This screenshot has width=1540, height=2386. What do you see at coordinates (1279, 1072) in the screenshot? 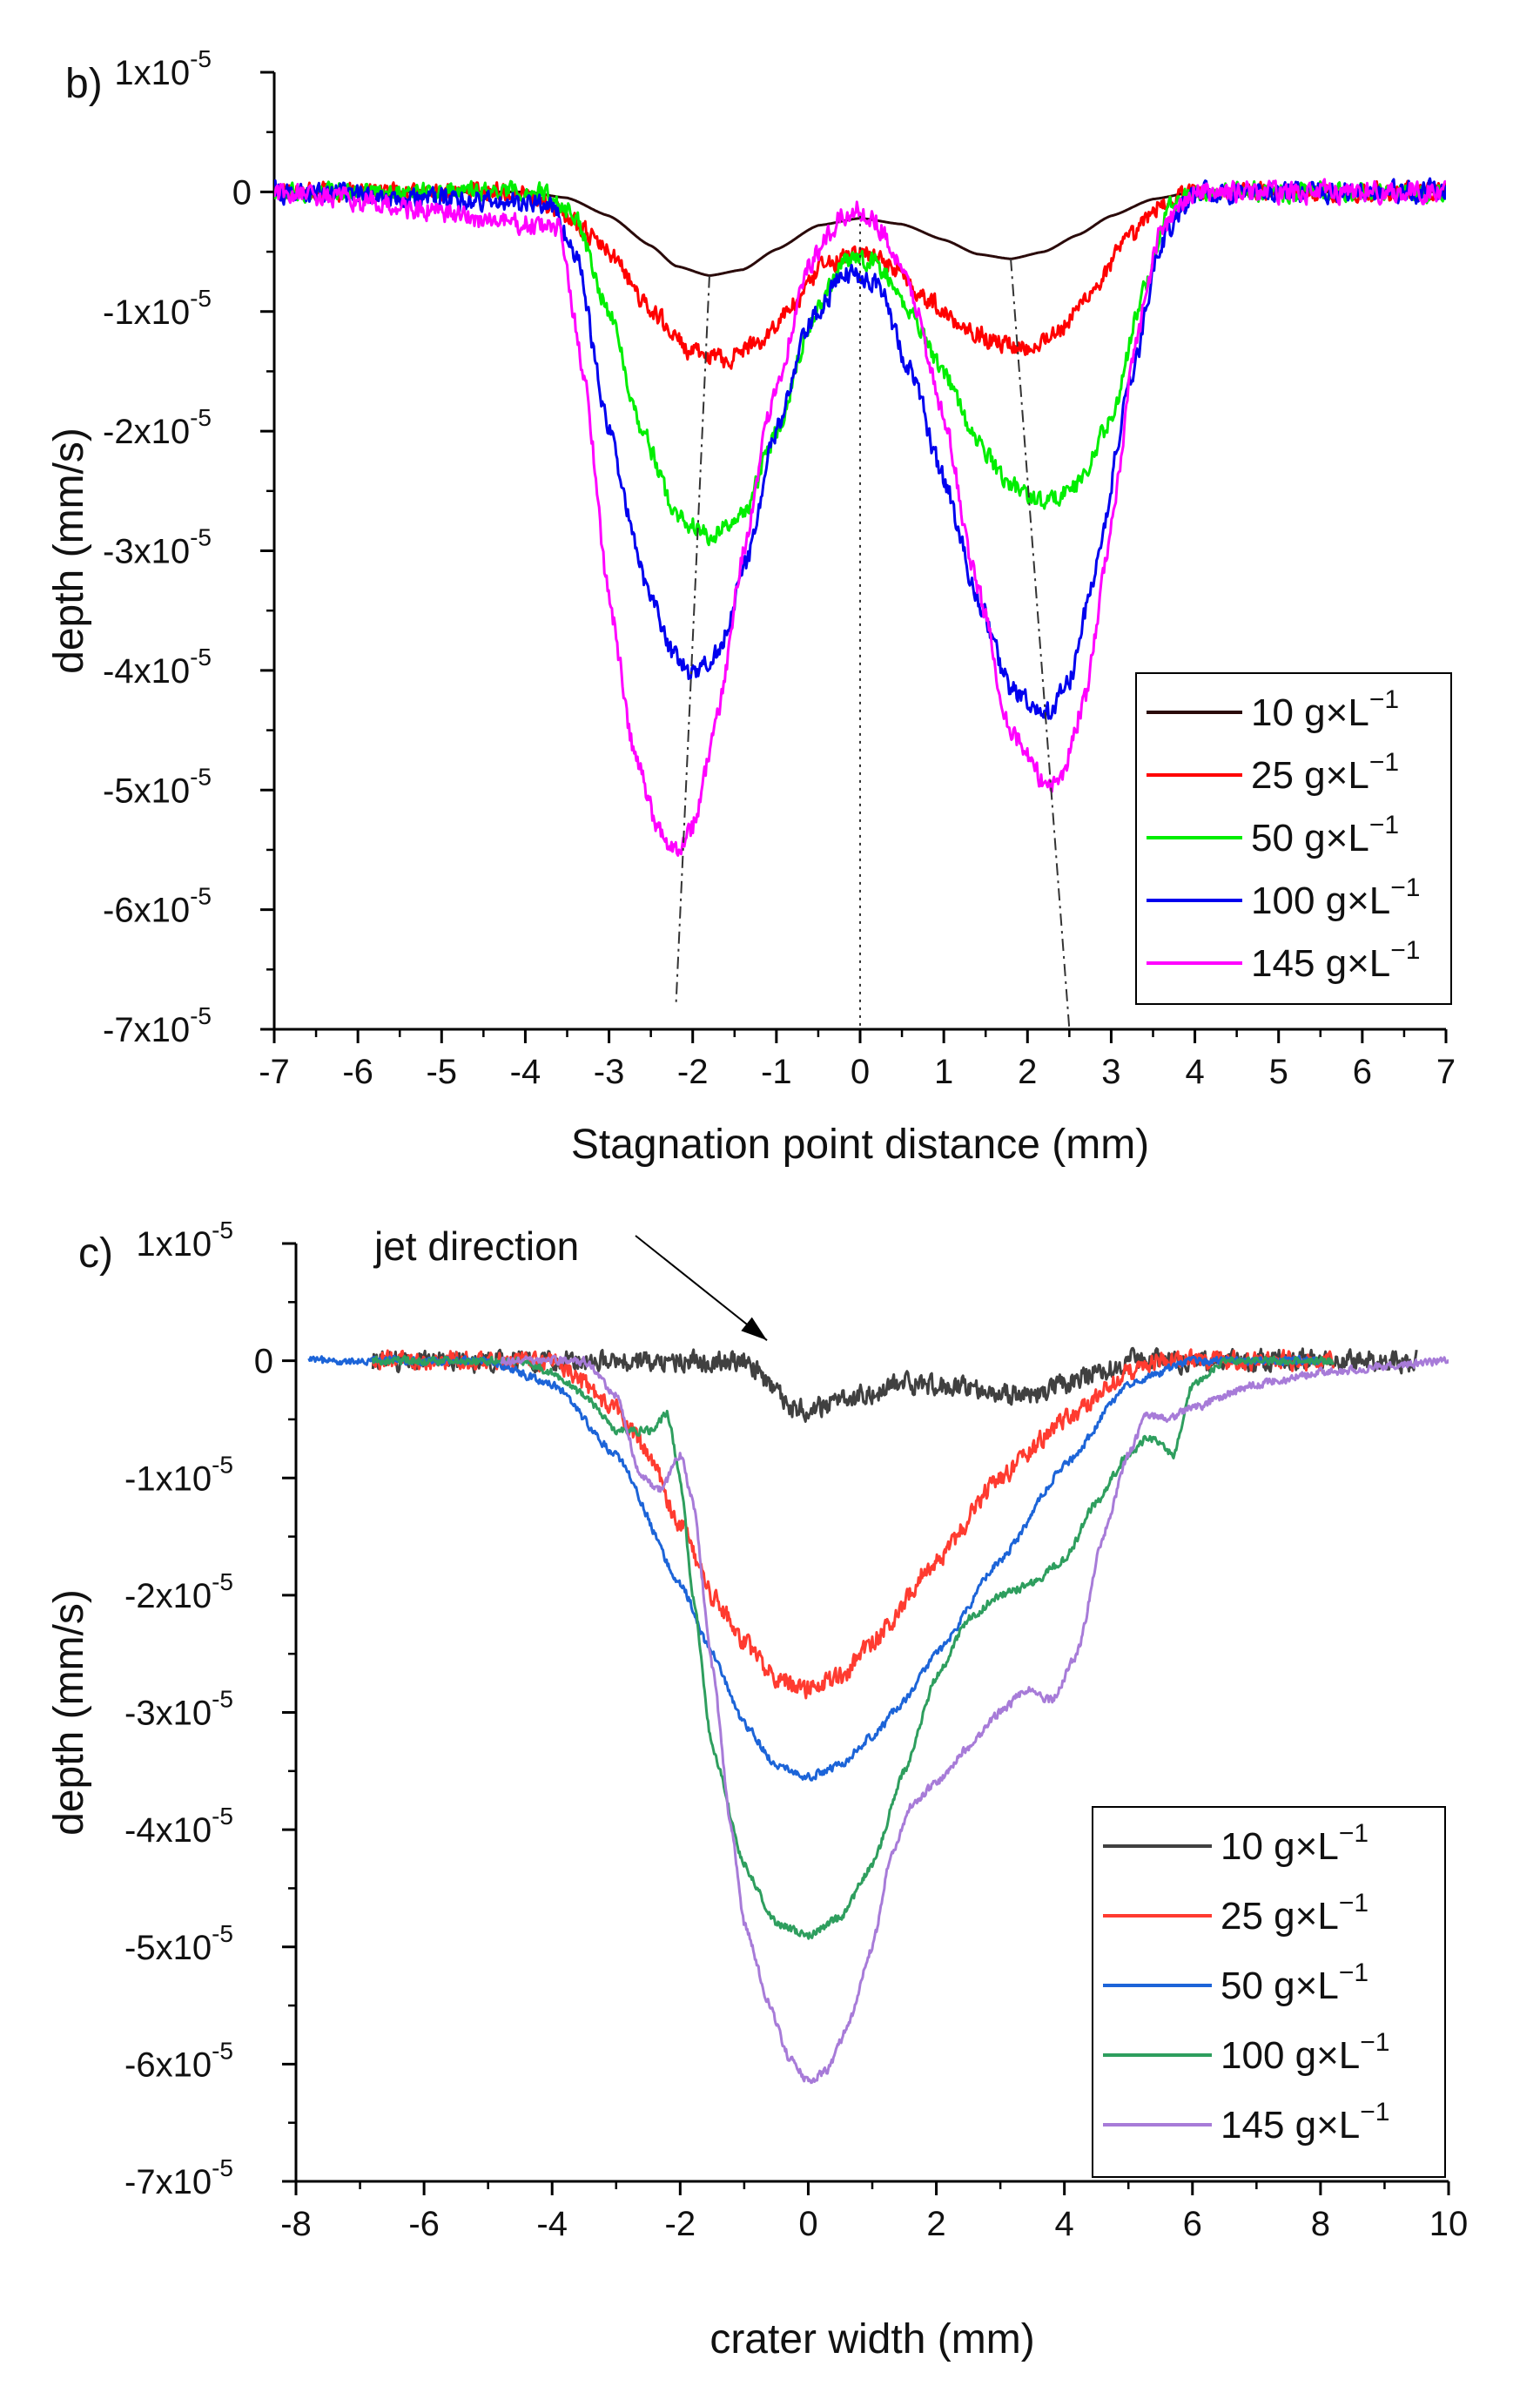
I see `x-tick-label: 5` at bounding box center [1279, 1072].